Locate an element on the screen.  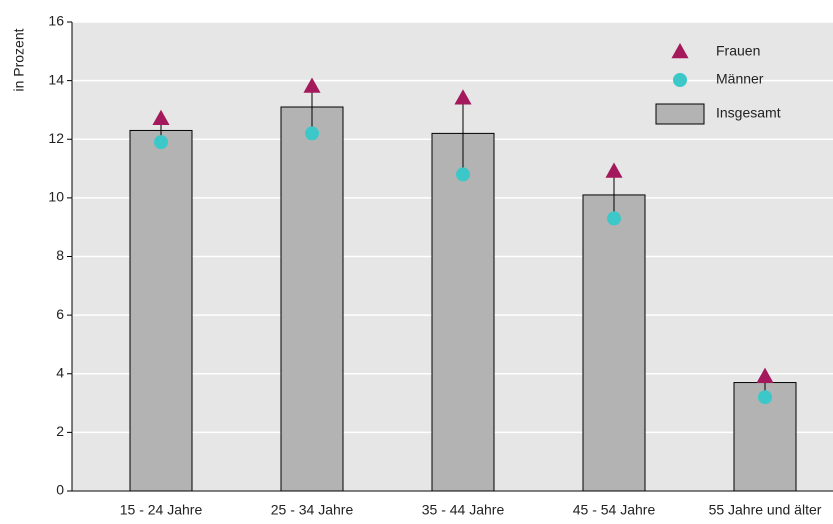
x-tick-label: 45 - 54 Jahre is located at coordinates (614, 510).